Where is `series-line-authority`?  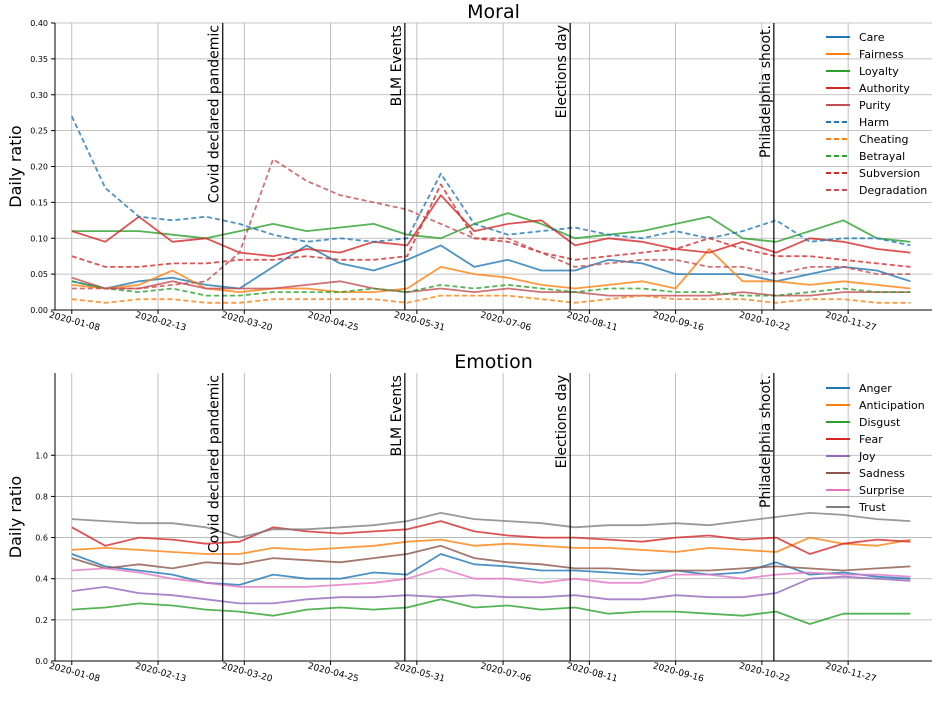 series-line-authority is located at coordinates (491, 226).